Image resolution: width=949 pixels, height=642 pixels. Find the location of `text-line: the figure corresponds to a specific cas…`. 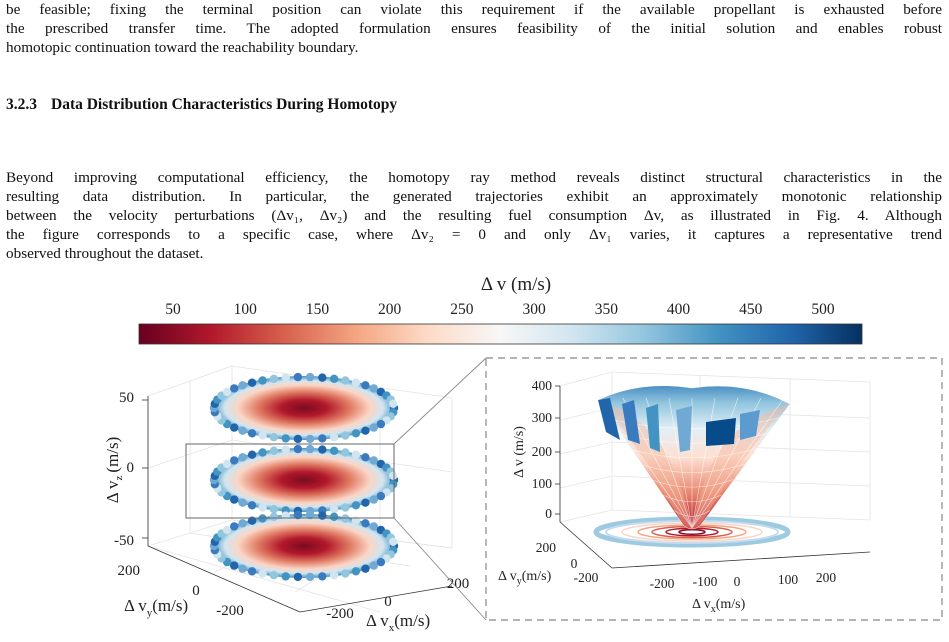

text-line: the figure corresponds to a specific cas… is located at coordinates (474, 234).